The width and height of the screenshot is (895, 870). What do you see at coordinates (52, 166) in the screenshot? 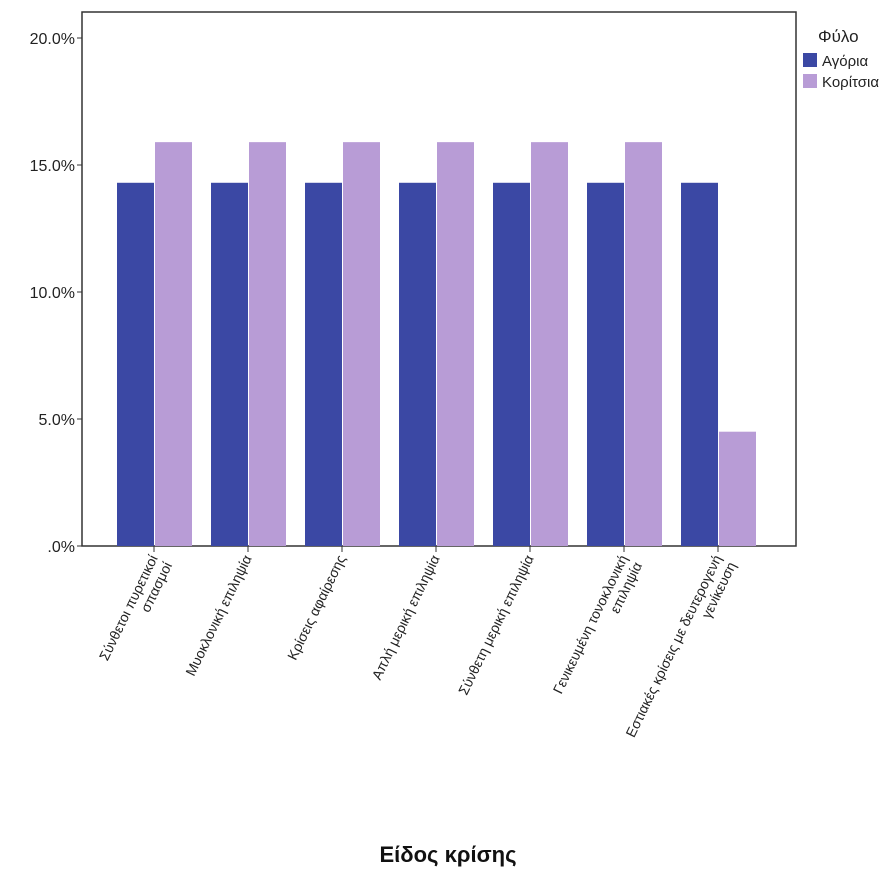
I see `y-tick-label: 15.0%` at bounding box center [52, 166].